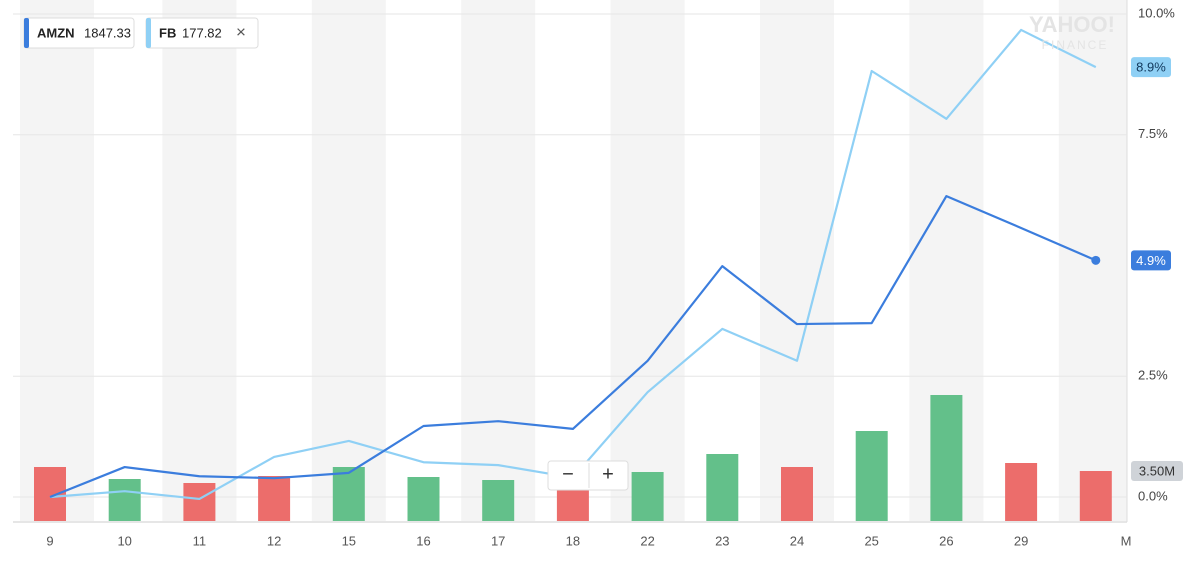 The height and width of the screenshot is (564, 1200). I want to click on zoom-in: +, so click(608, 474).